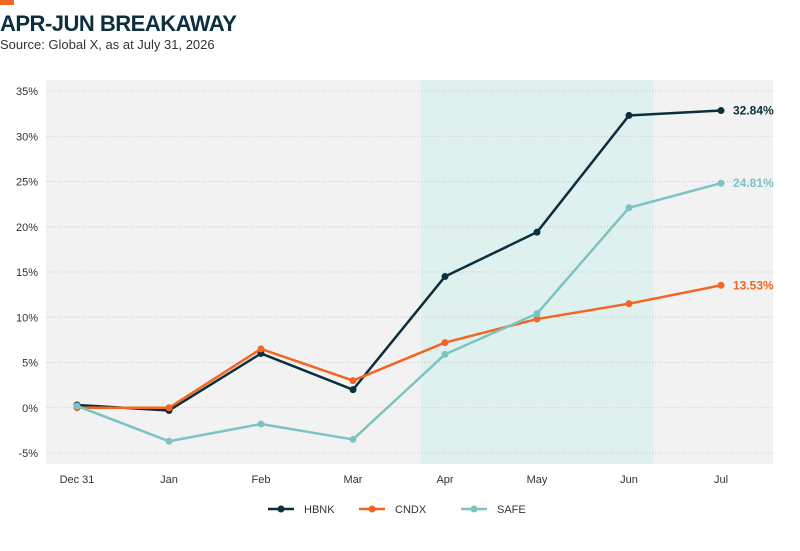 Image resolution: width=800 pixels, height=551 pixels. What do you see at coordinates (511, 510) in the screenshot?
I see `legend-label-safe: SAFE` at bounding box center [511, 510].